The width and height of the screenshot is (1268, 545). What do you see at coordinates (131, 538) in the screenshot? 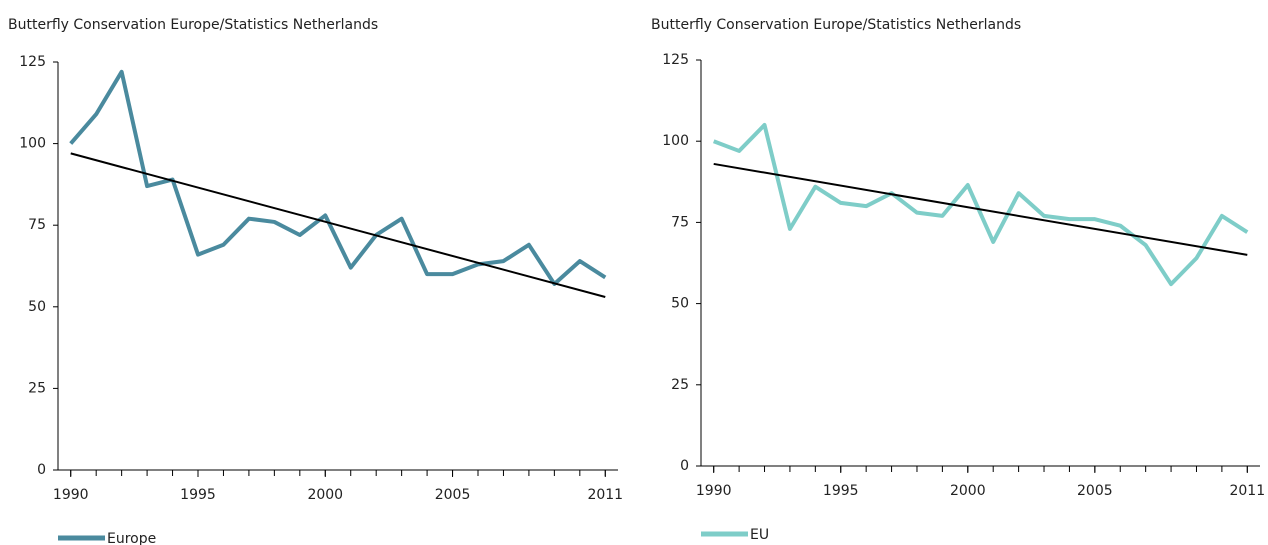
I see `legend-label: Europe` at bounding box center [131, 538].